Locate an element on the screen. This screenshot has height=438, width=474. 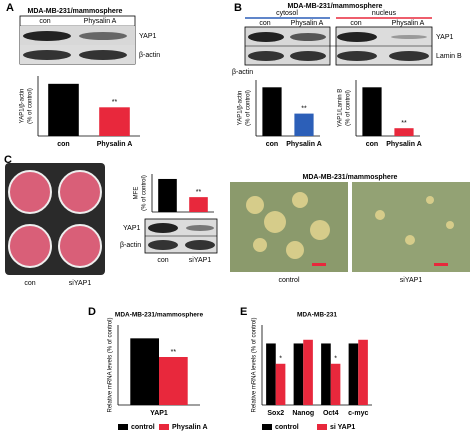
chart-title: MDA-MB-231 is located at coordinates (317, 315).